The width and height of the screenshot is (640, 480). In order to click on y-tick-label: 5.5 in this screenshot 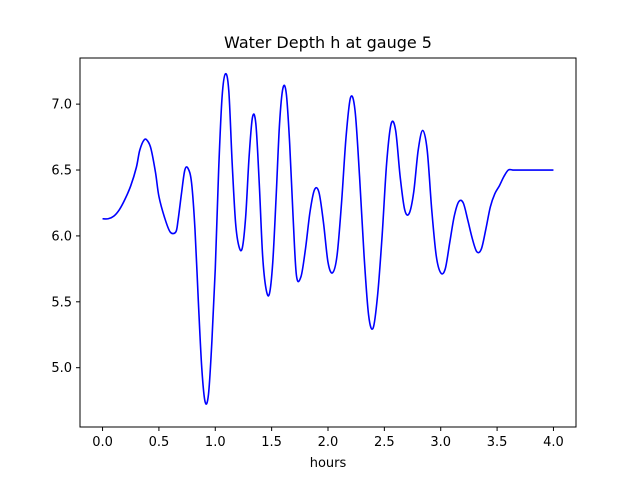, I will do `click(61, 302)`.